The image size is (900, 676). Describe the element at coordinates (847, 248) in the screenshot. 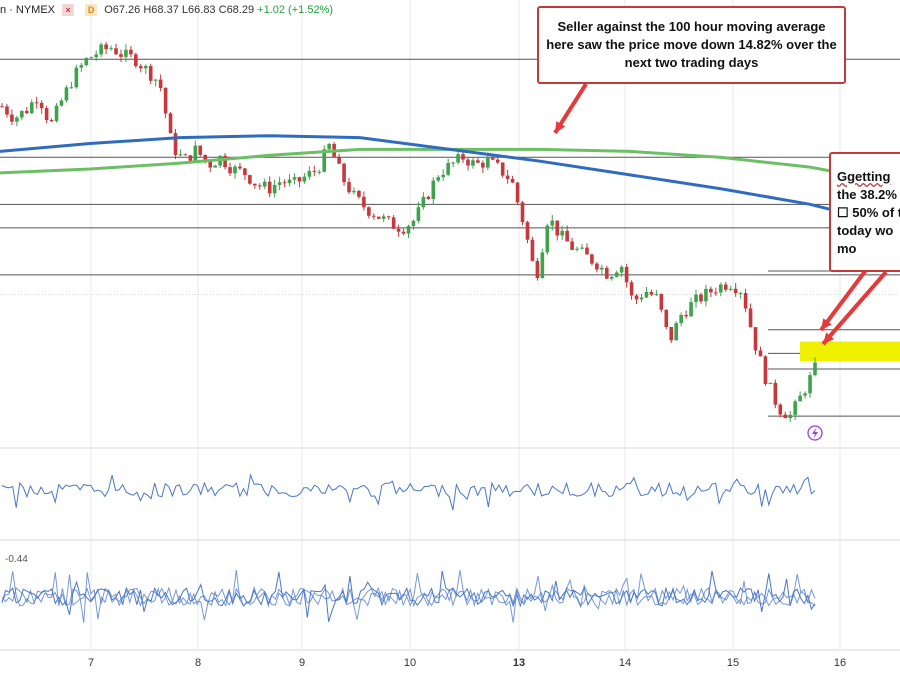

I see `annotation-line: mo` at that location.